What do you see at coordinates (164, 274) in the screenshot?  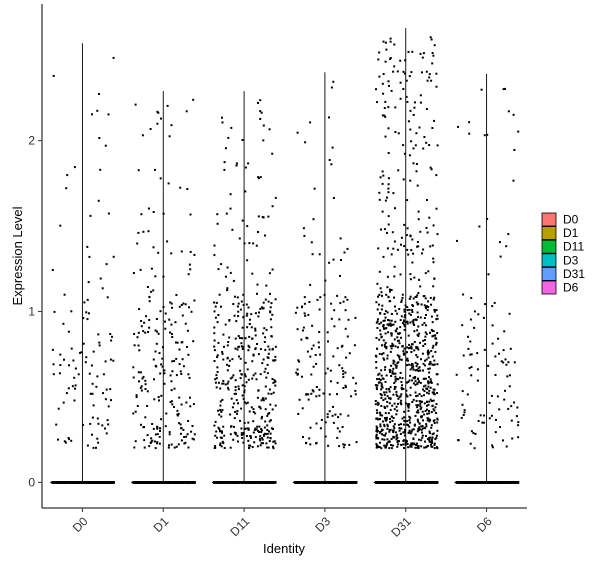 I see `expr-points-d1` at bounding box center [164, 274].